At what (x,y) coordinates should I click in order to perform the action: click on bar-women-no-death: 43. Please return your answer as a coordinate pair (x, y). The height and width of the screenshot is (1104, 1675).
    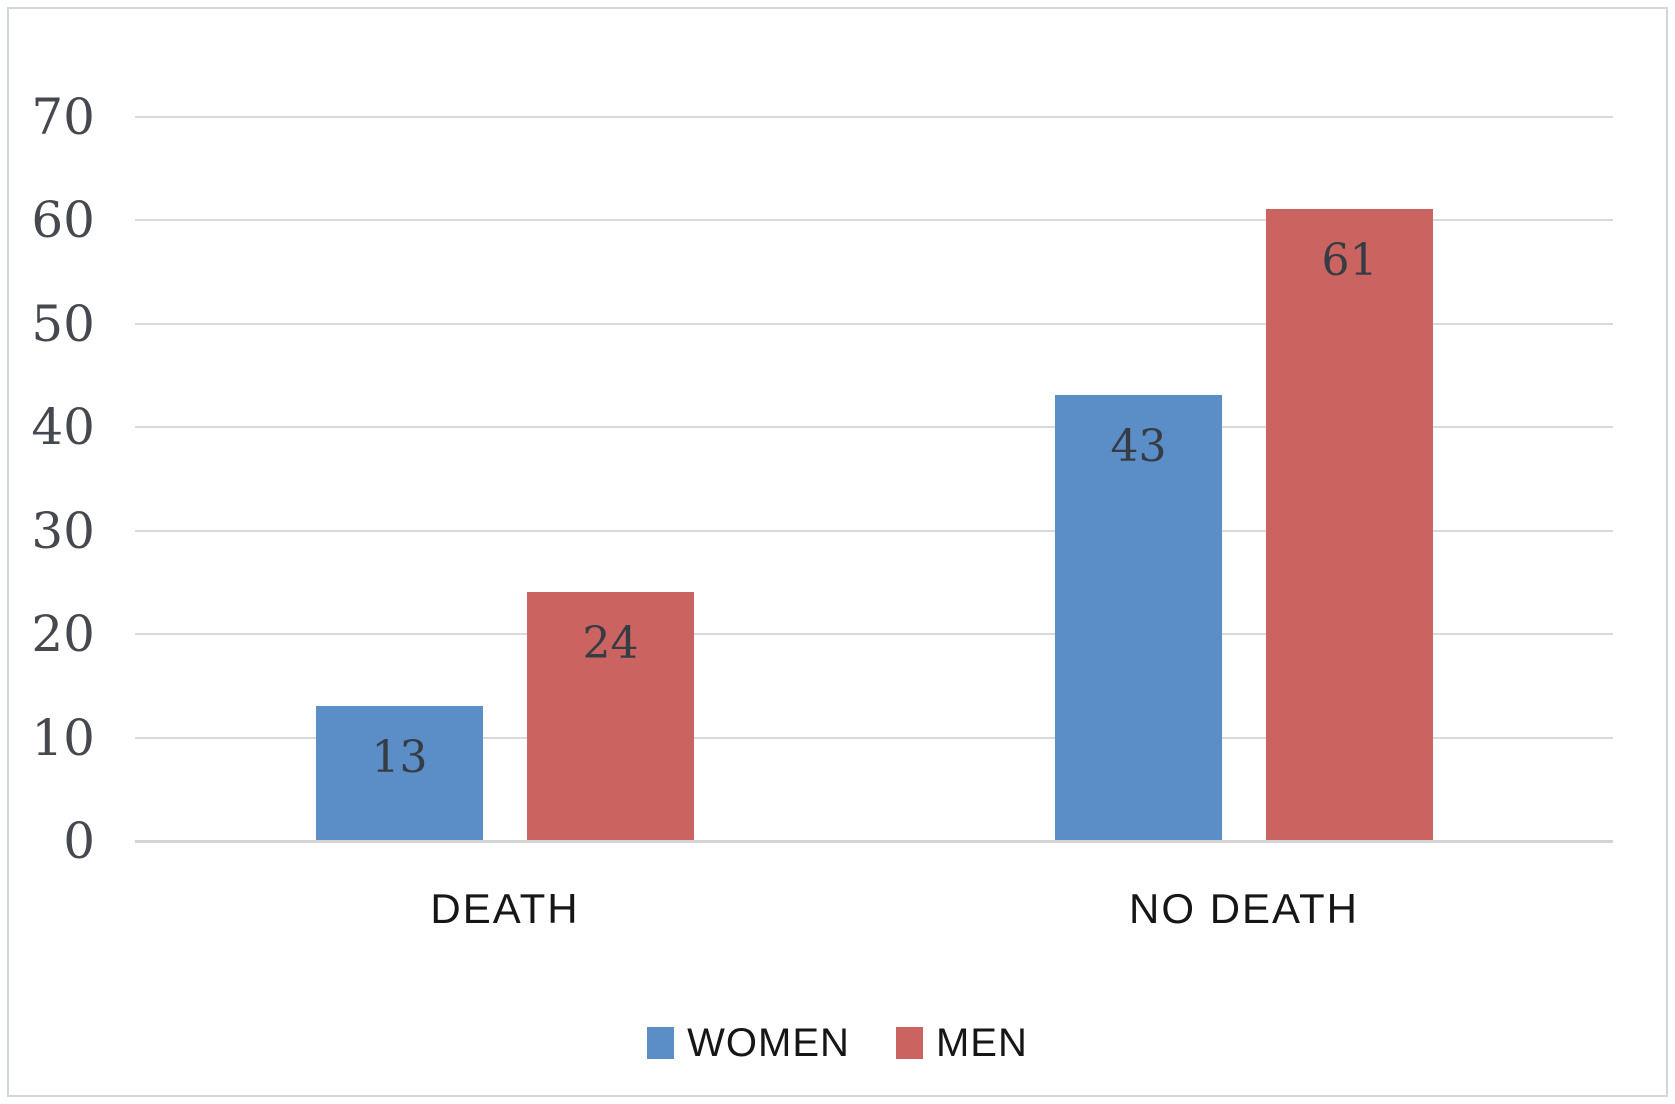
    Looking at the image, I should click on (1138, 617).